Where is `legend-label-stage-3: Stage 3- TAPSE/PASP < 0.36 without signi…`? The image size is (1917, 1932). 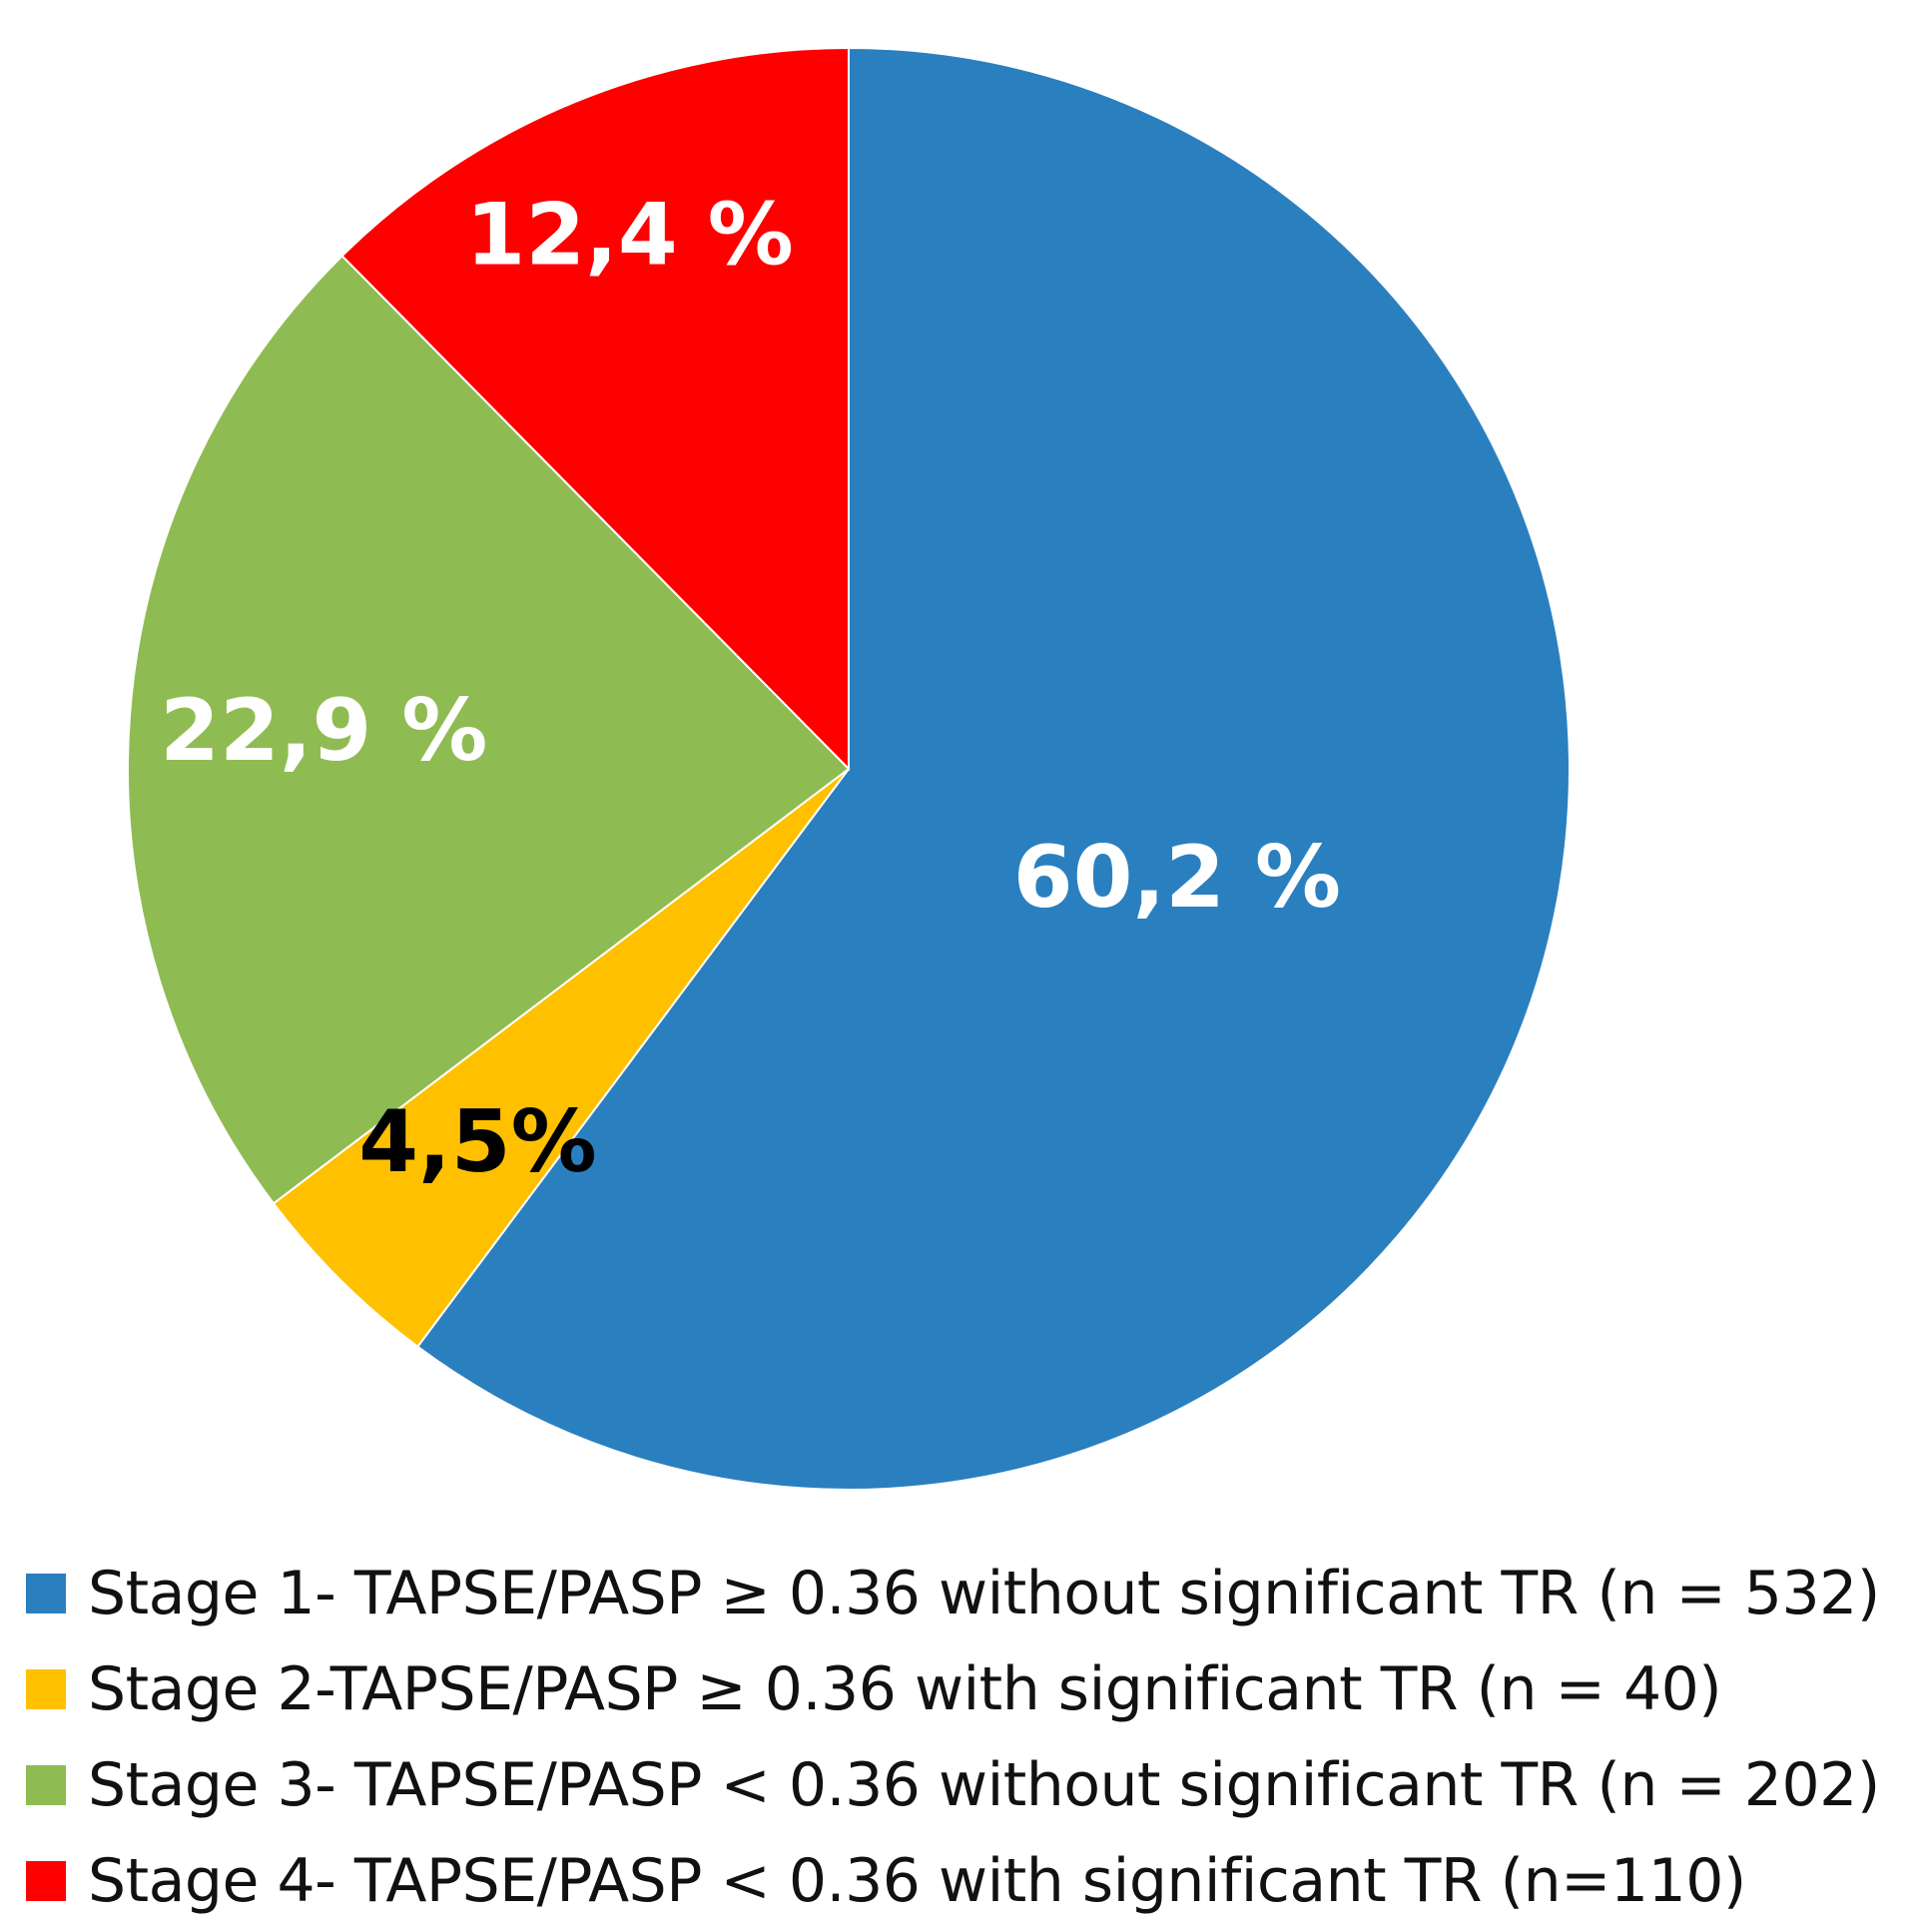
legend-label-stage-3: Stage 3- TAPSE/PASP < 0.36 without signi… is located at coordinates (984, 1785).